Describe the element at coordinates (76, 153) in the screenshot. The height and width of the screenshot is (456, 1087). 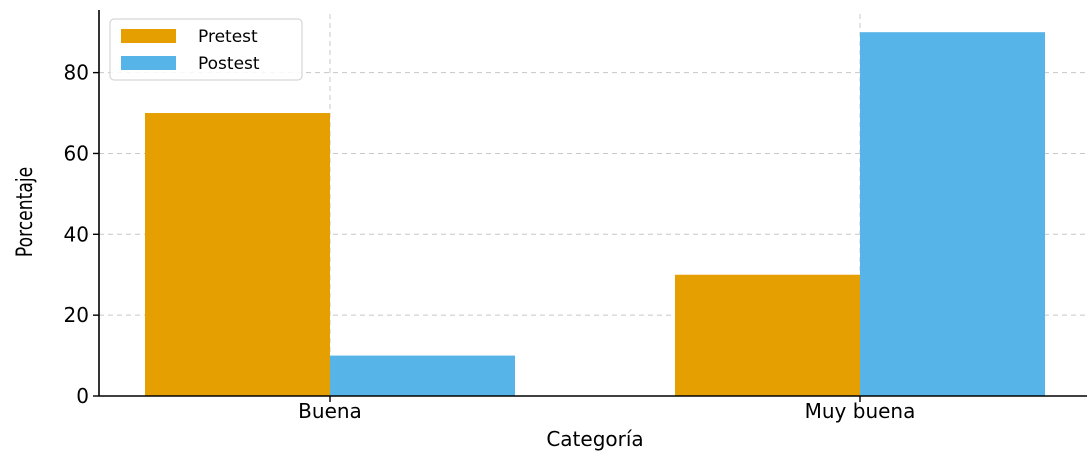
I see `y-tick-label: 60` at that location.